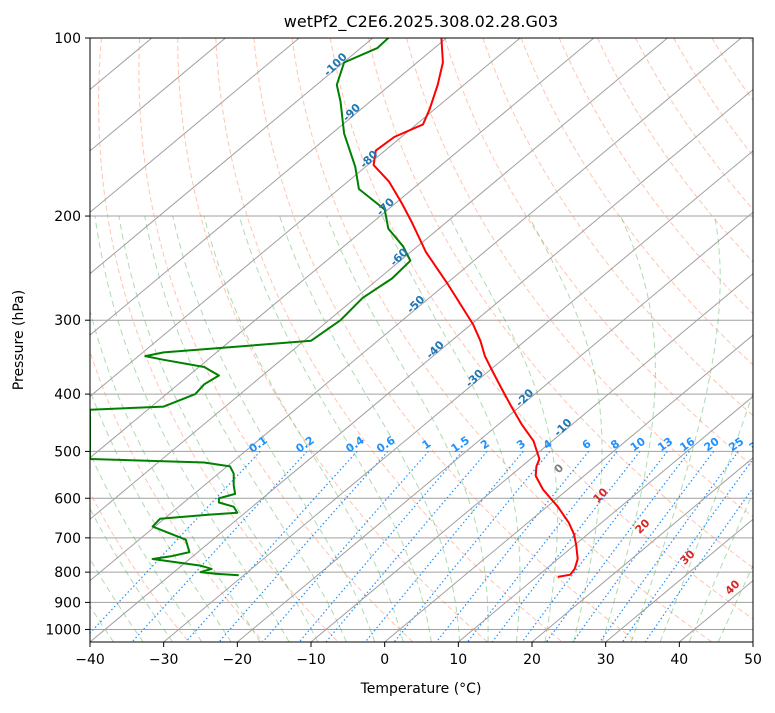 The height and width of the screenshot is (713, 775). What do you see at coordinates (90, 660) in the screenshot?
I see `x-tick-label: −40` at bounding box center [90, 660].